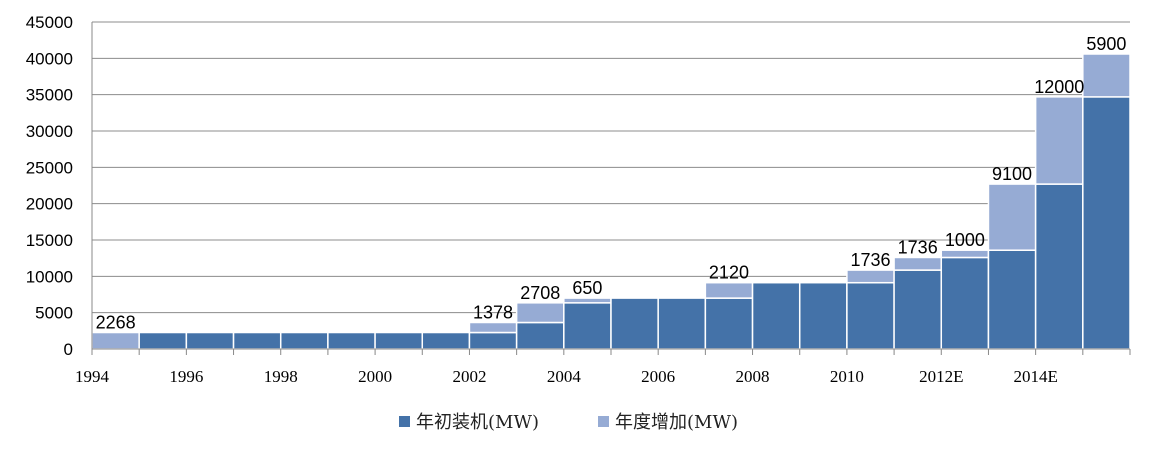  What do you see at coordinates (729, 323) in the screenshot?
I see `bar-initial-2007` at bounding box center [729, 323].